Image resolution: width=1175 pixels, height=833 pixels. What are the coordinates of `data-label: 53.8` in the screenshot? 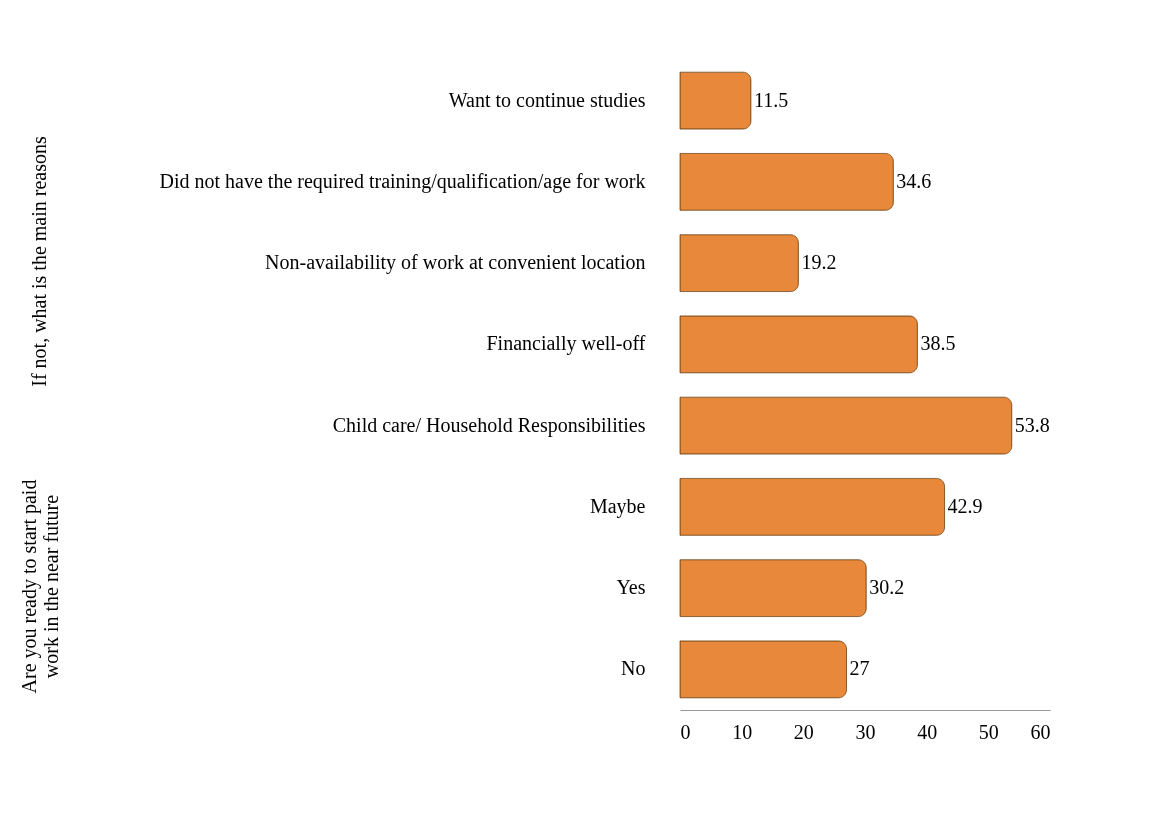 It's located at (1032, 424).